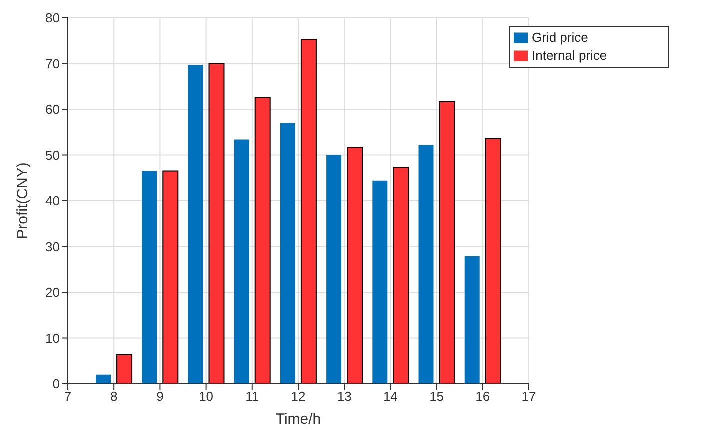 The height and width of the screenshot is (442, 707). I want to click on x-tick-label: 17, so click(529, 396).